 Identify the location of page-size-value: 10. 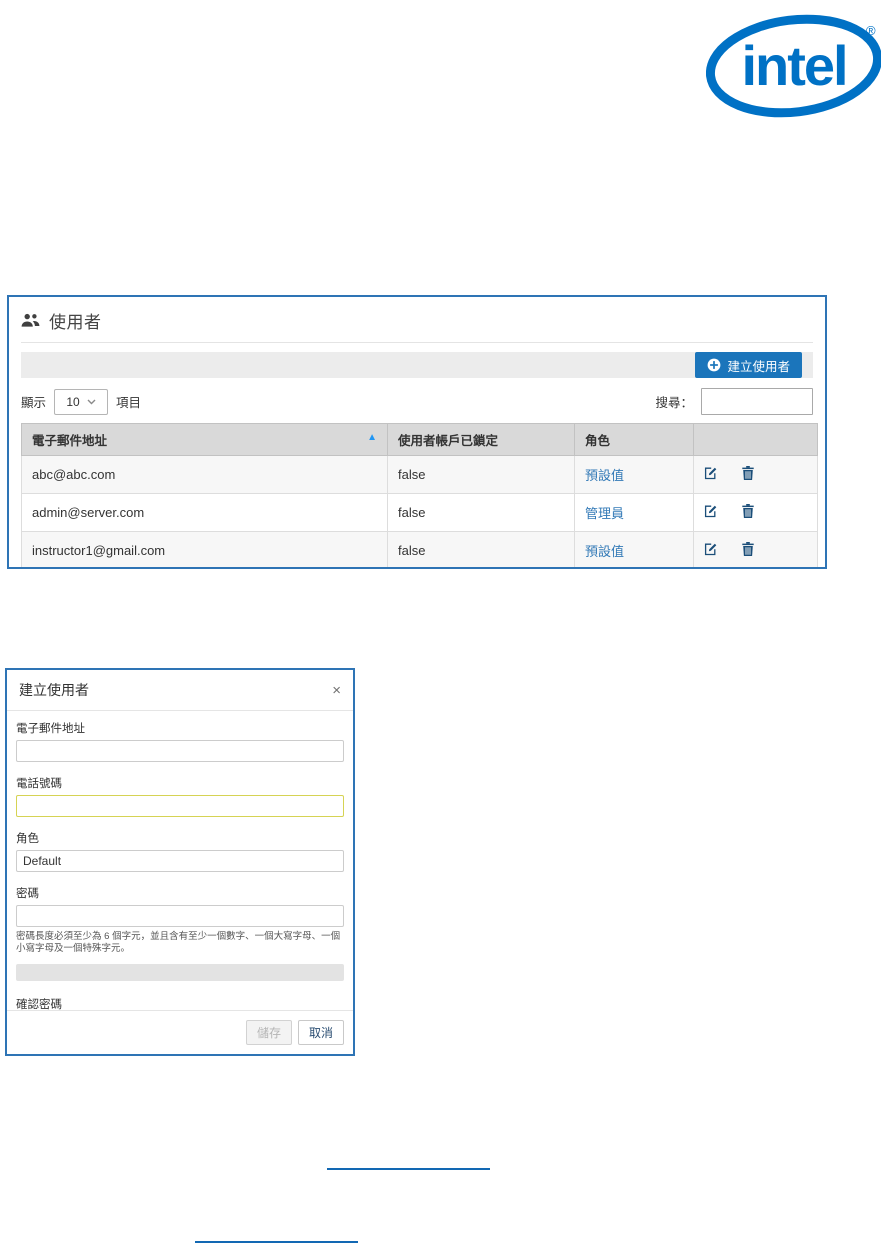
(73, 401).